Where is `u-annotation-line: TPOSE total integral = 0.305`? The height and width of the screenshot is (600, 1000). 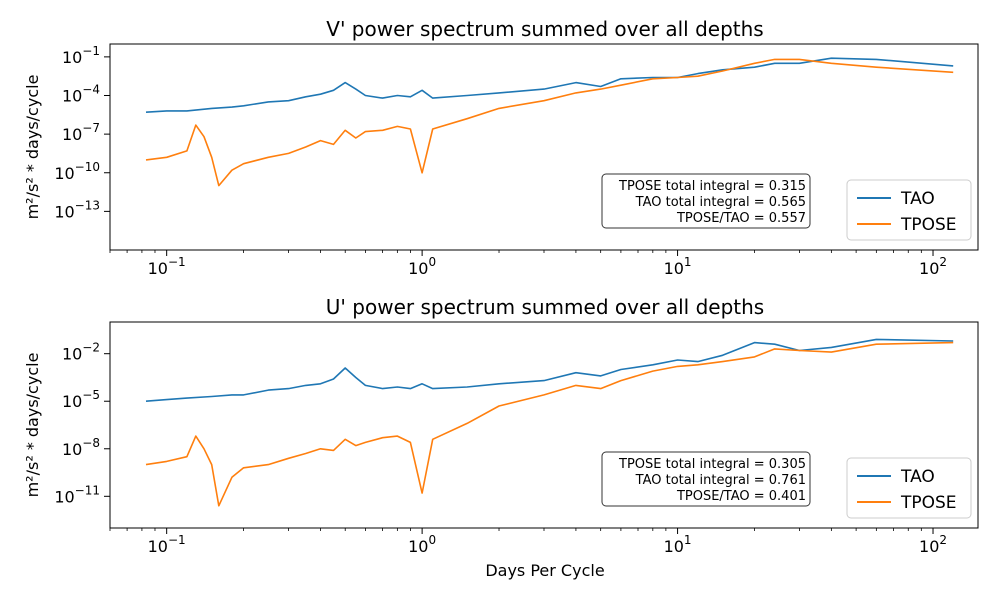 u-annotation-line: TPOSE total integral = 0.305 is located at coordinates (712, 464).